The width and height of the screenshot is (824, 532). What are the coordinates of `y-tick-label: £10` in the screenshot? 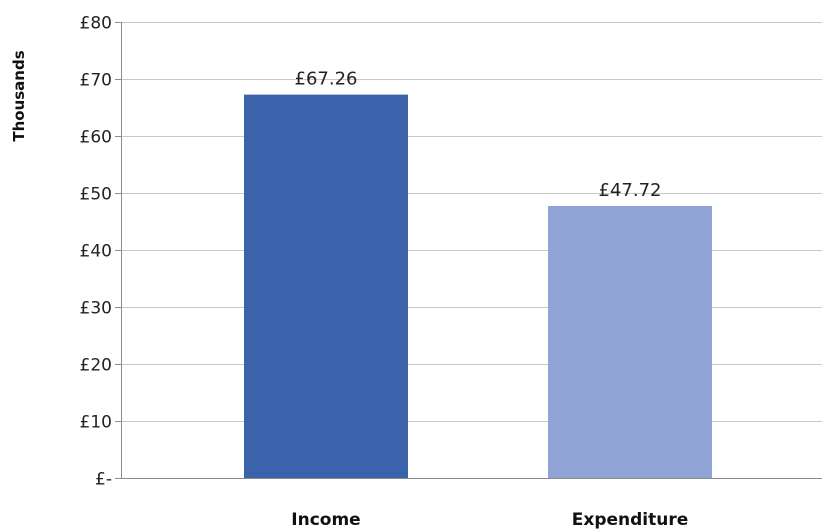 It's located at (96, 423).